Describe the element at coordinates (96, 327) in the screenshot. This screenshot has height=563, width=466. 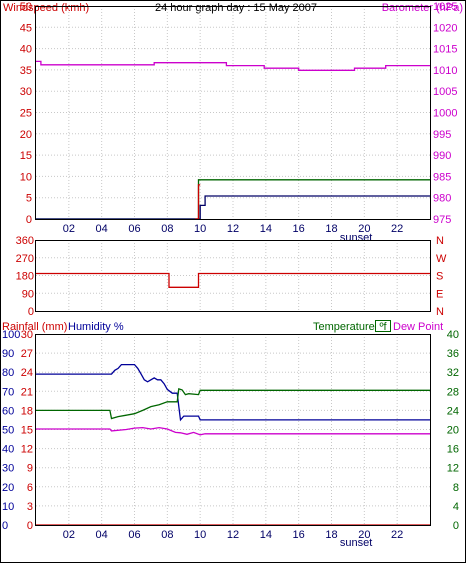
I see `legend-humidity: Humidity %` at that location.